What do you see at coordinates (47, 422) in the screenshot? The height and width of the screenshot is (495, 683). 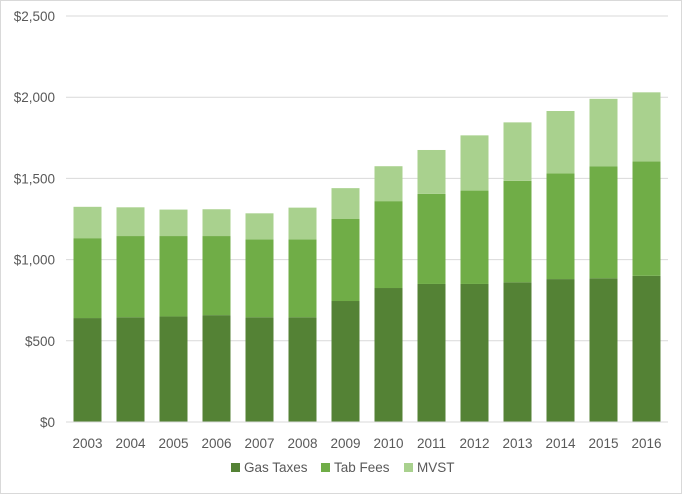 I see `y-tick-label: $0` at bounding box center [47, 422].